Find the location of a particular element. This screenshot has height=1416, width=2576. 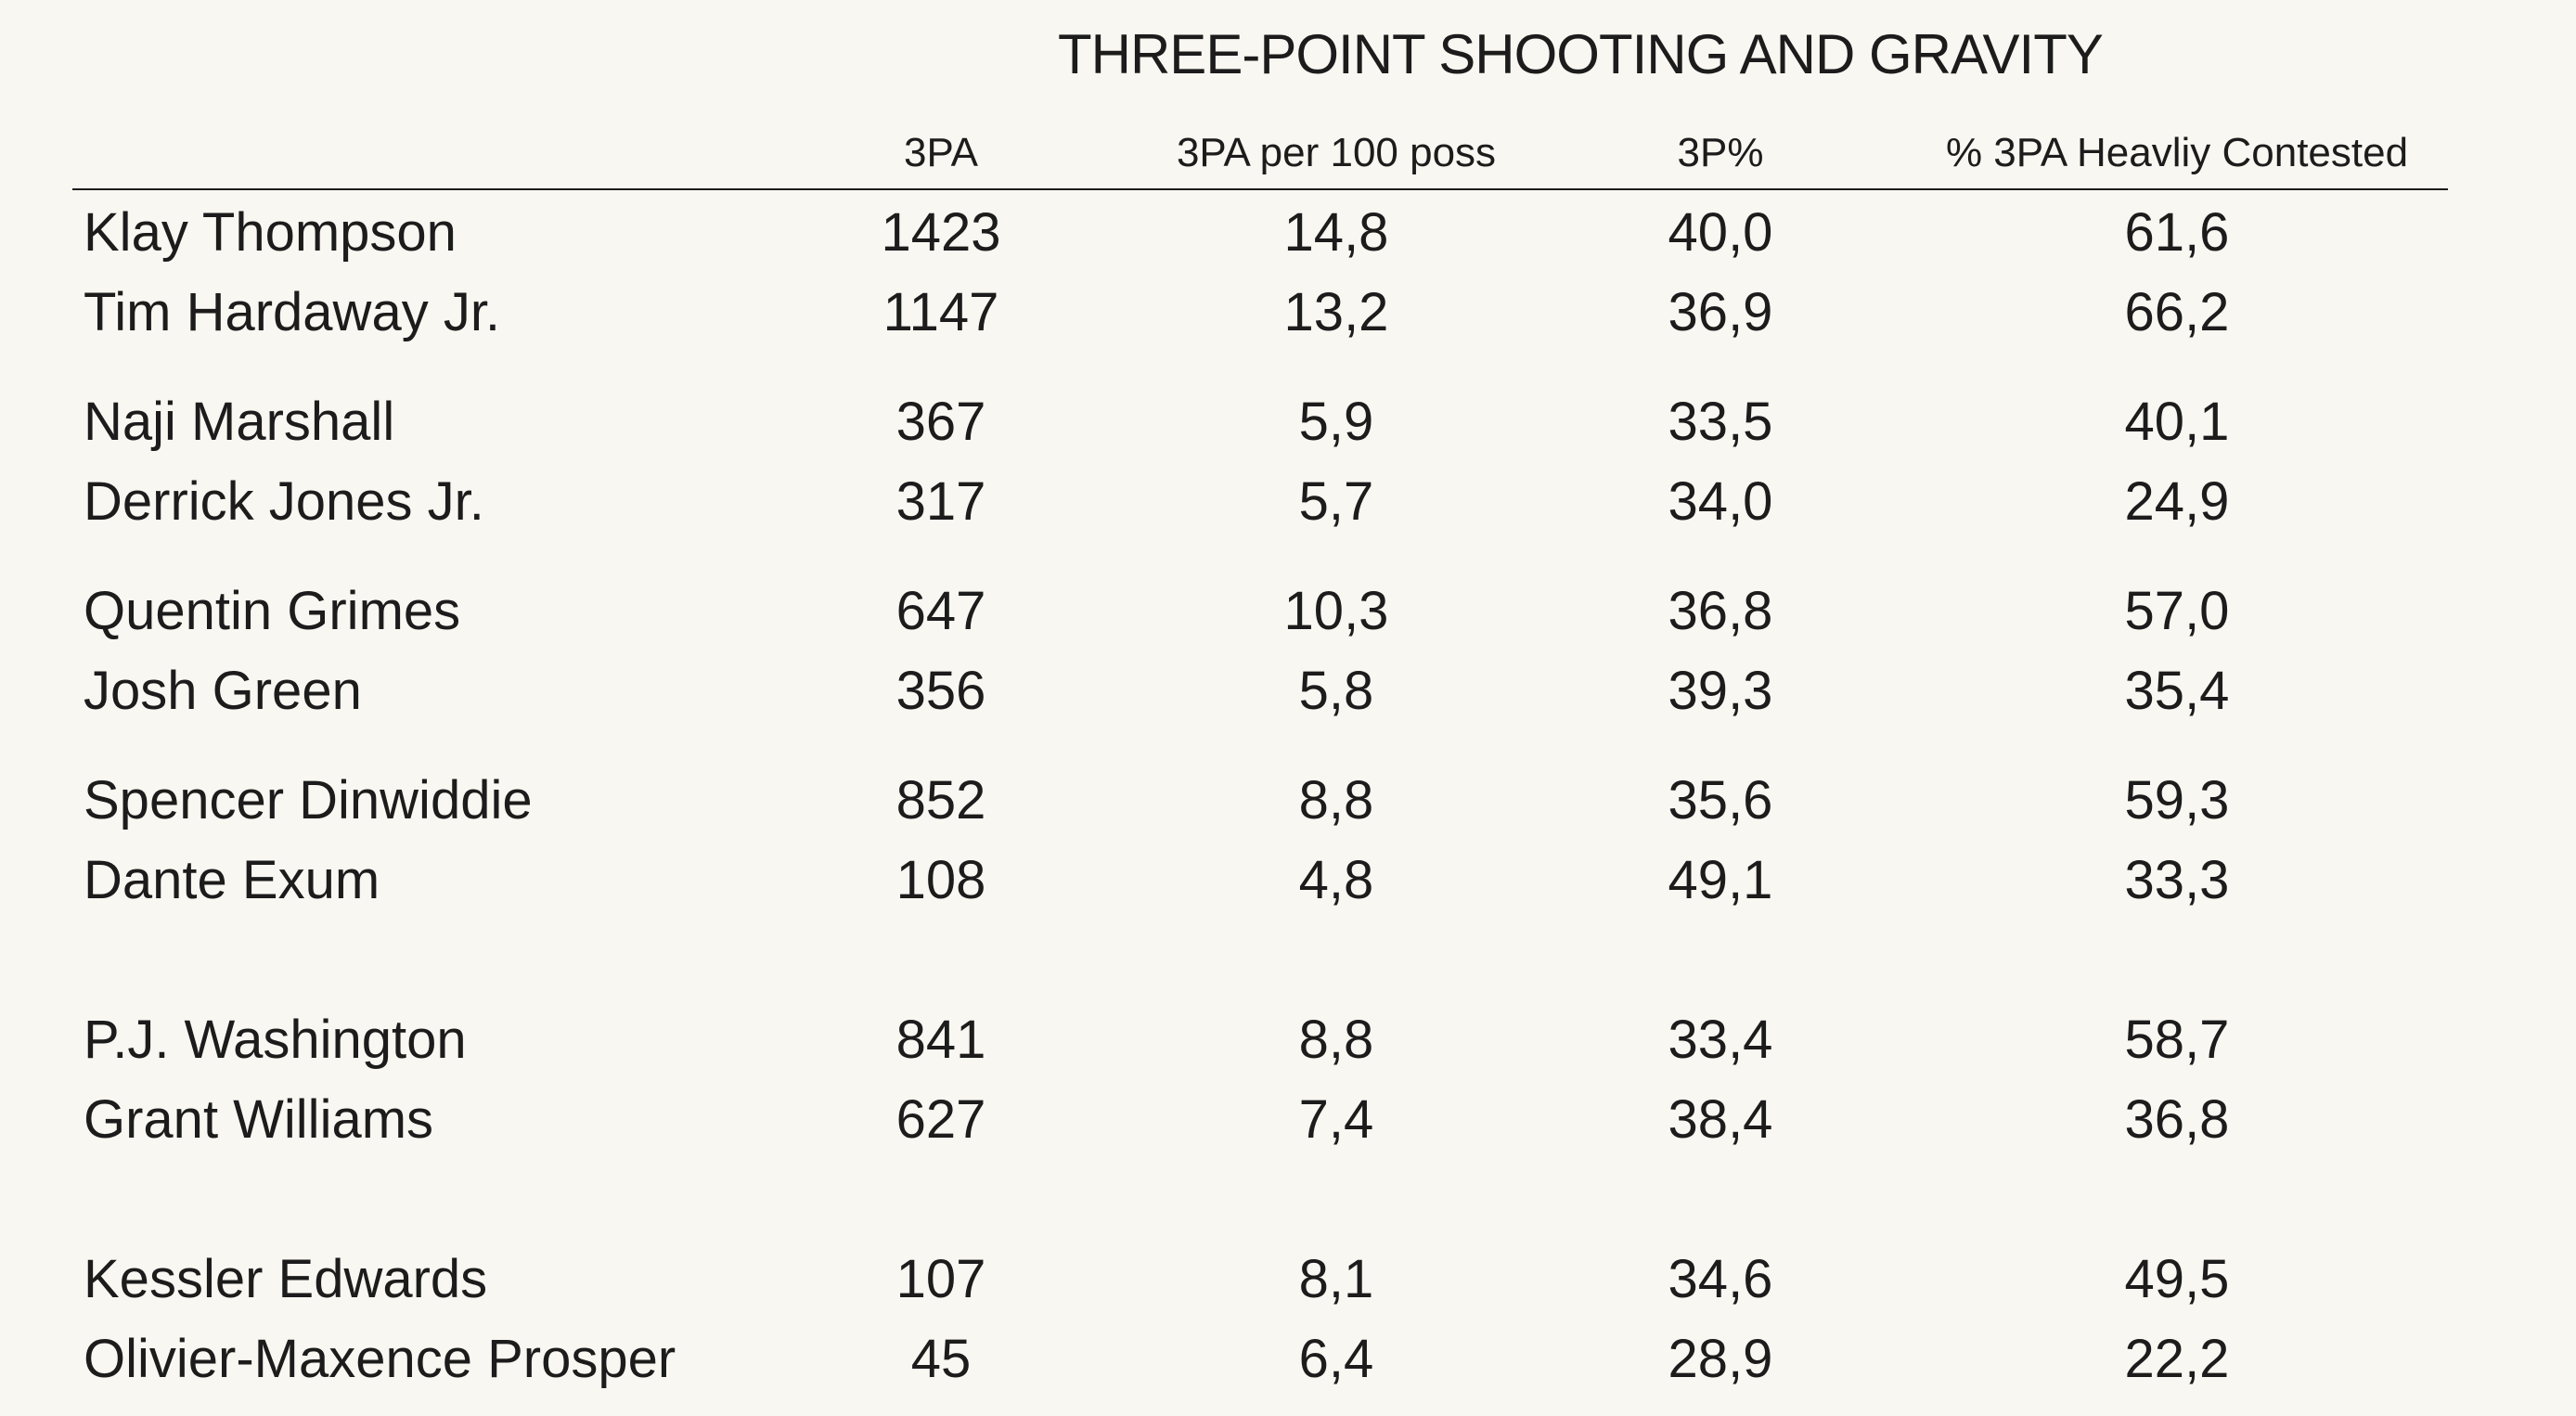

cell-3pa-per-100: 6,4 is located at coordinates (1336, 1359).